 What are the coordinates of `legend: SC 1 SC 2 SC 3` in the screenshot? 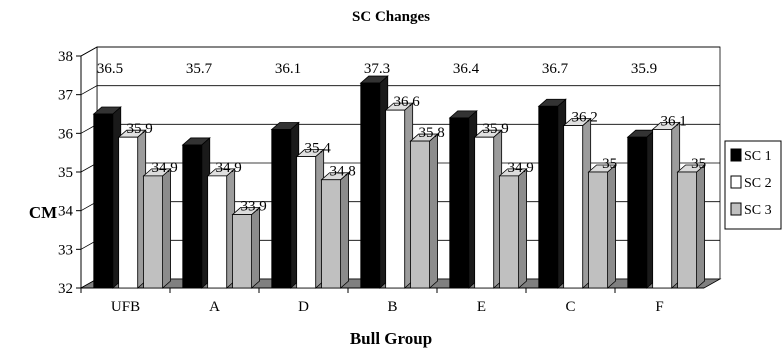 It's located at (753, 185).